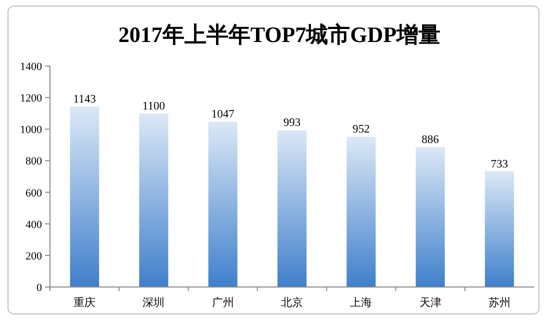 The image size is (547, 322). I want to click on y-tick-label: 400, so click(34, 224).